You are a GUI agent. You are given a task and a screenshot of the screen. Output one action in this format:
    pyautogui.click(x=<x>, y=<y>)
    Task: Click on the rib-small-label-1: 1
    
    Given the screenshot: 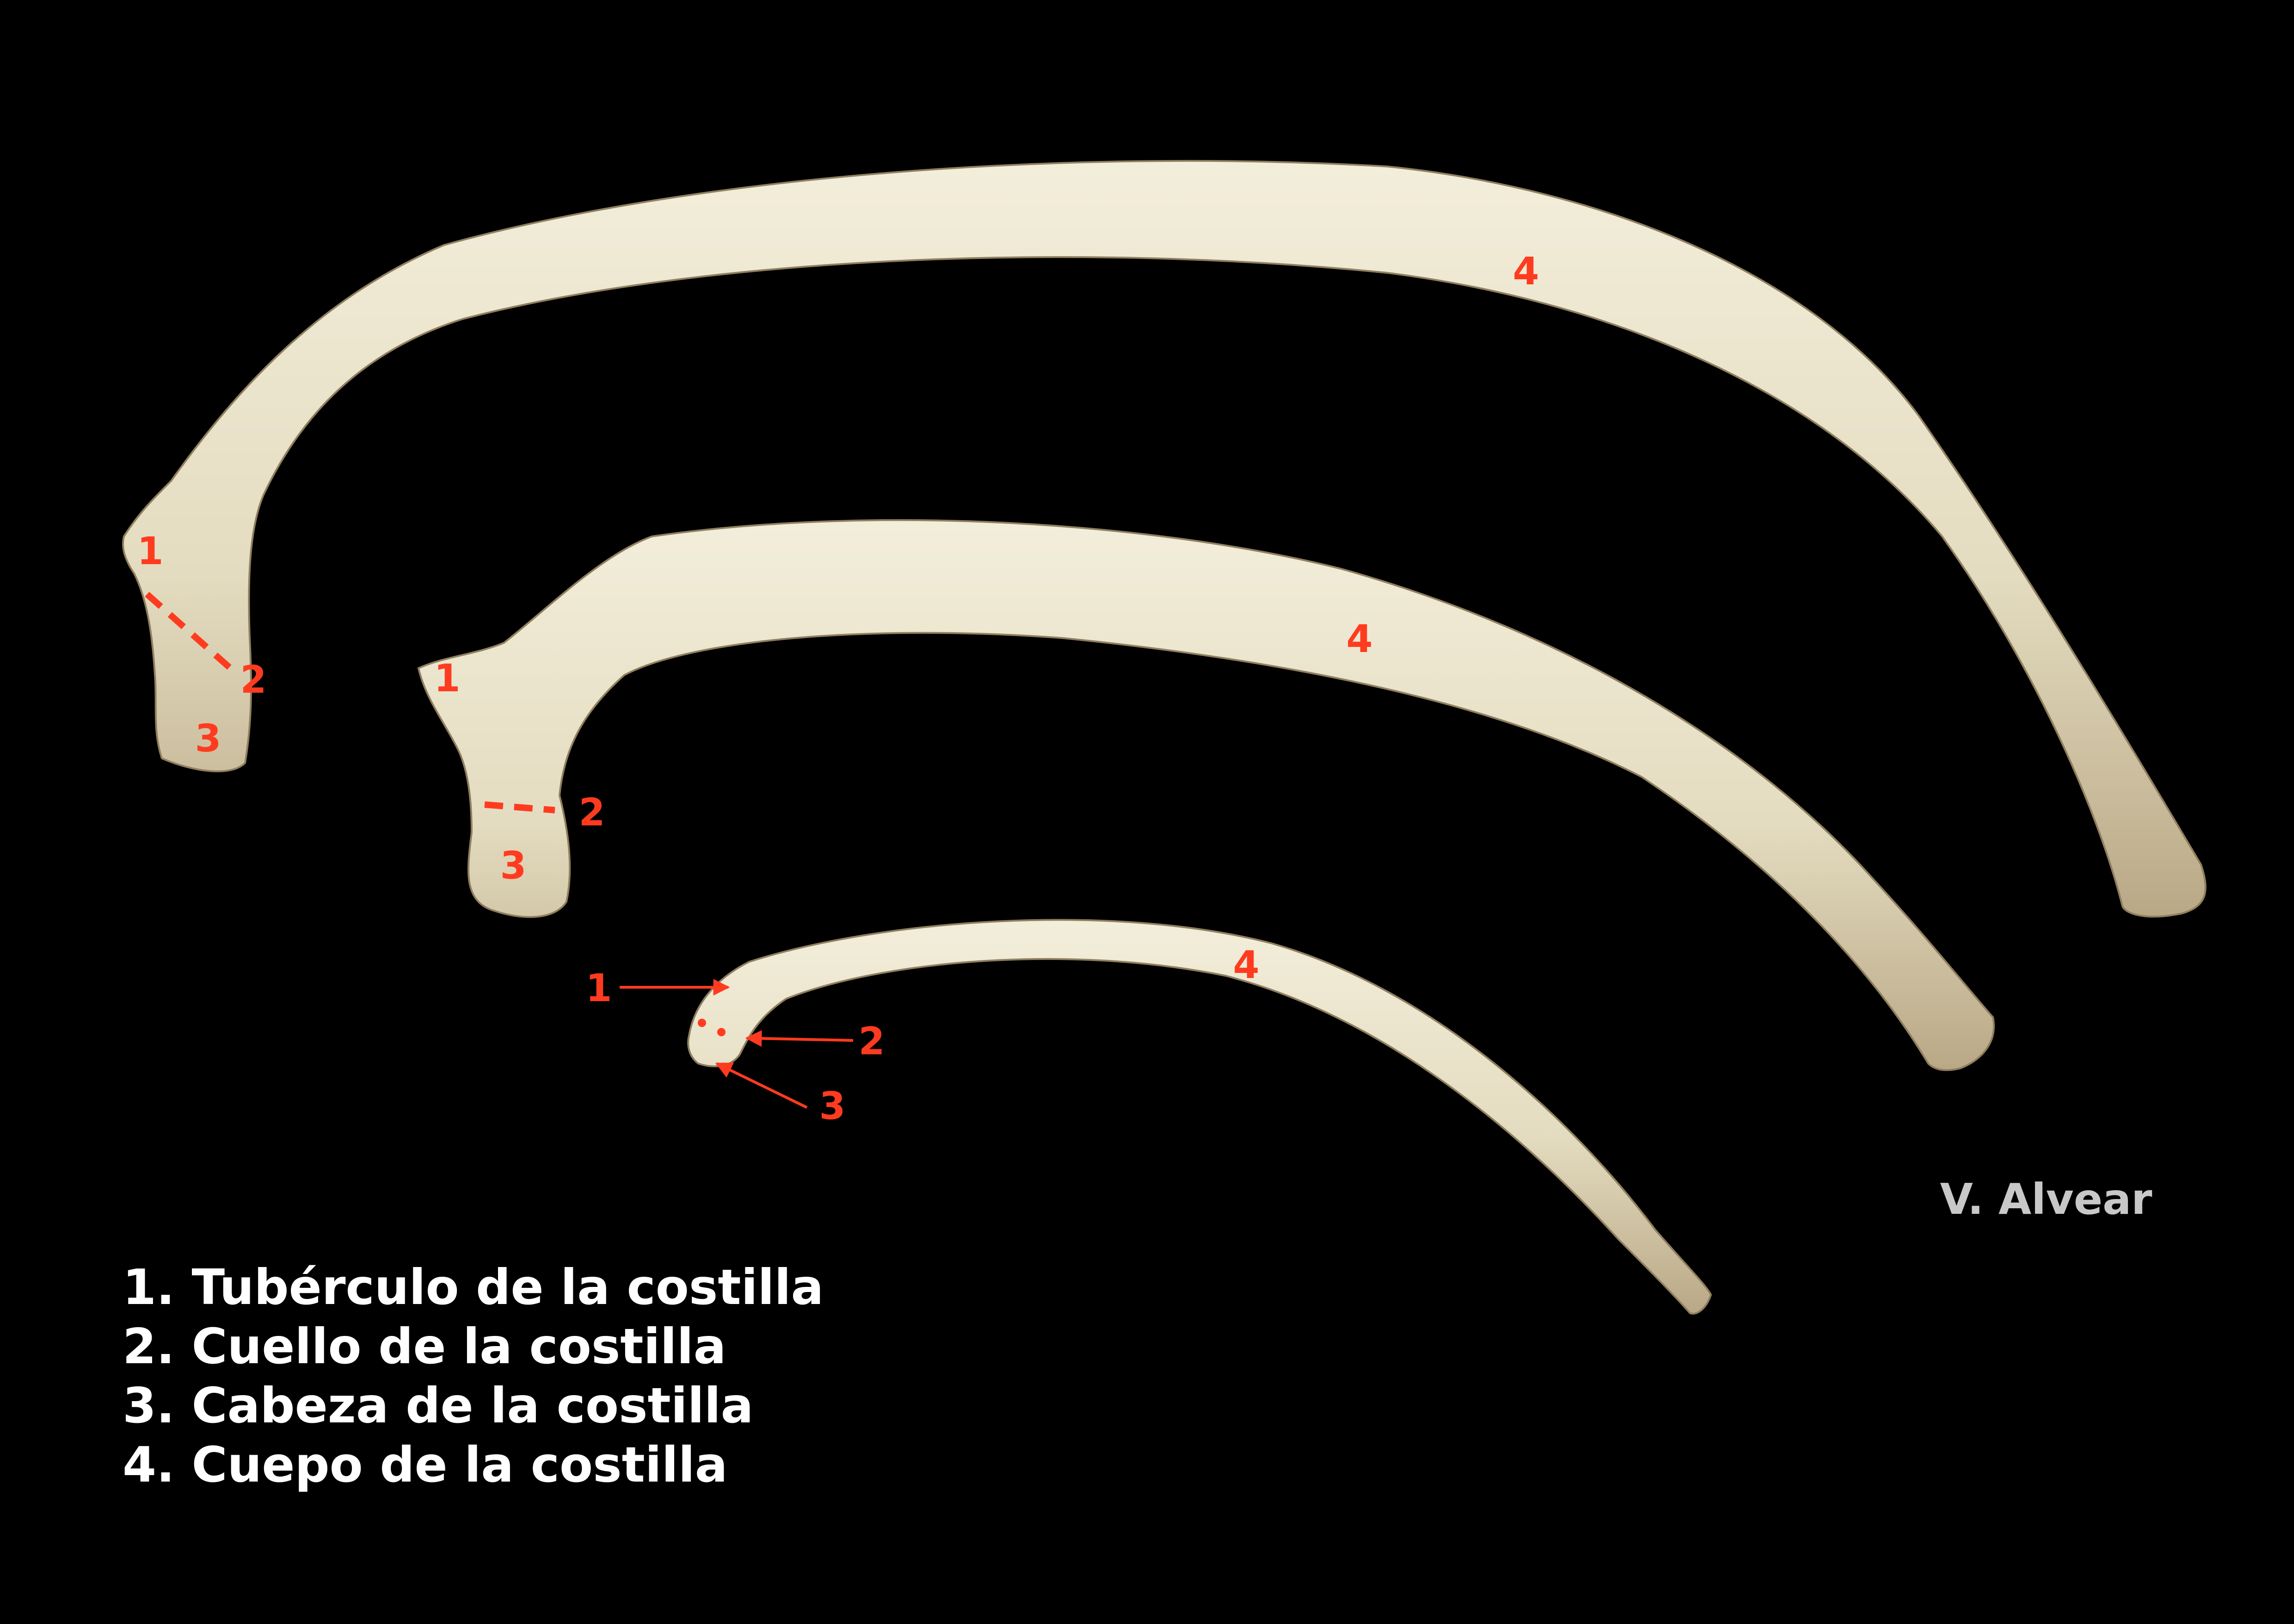 What is the action you would take?
    pyautogui.click(x=598, y=988)
    